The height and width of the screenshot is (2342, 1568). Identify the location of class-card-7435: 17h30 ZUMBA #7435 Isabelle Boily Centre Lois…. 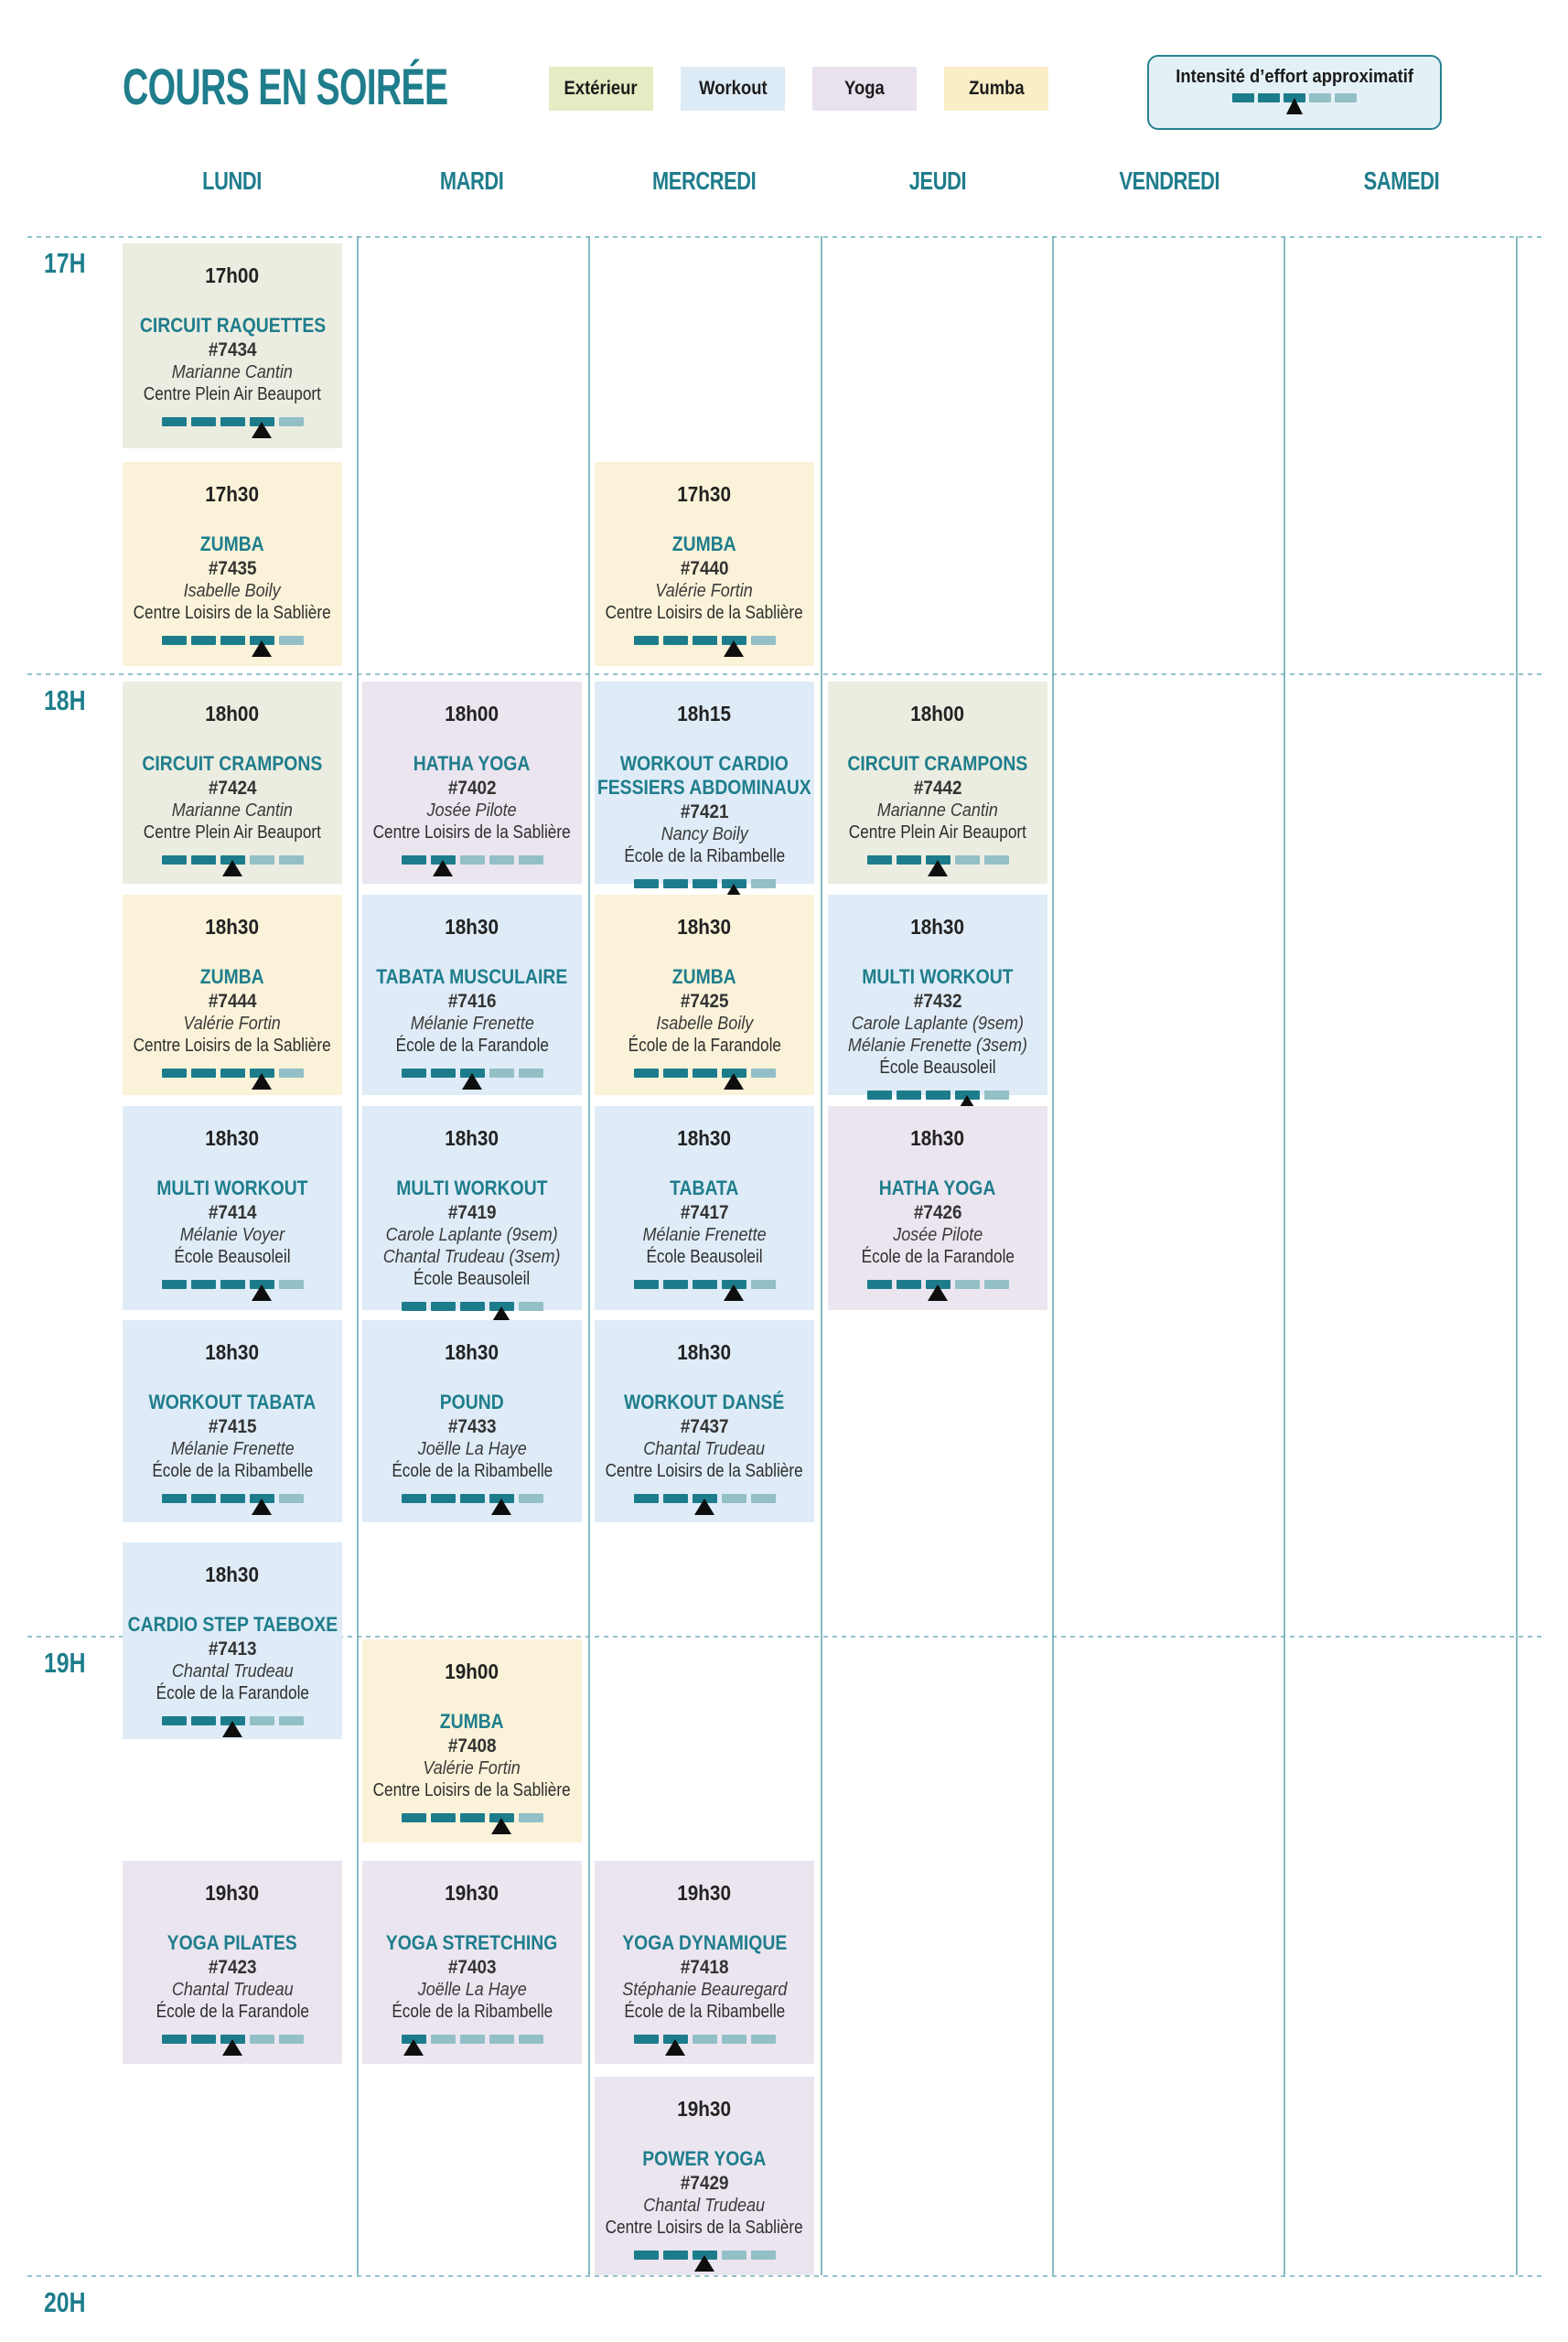
(232, 564).